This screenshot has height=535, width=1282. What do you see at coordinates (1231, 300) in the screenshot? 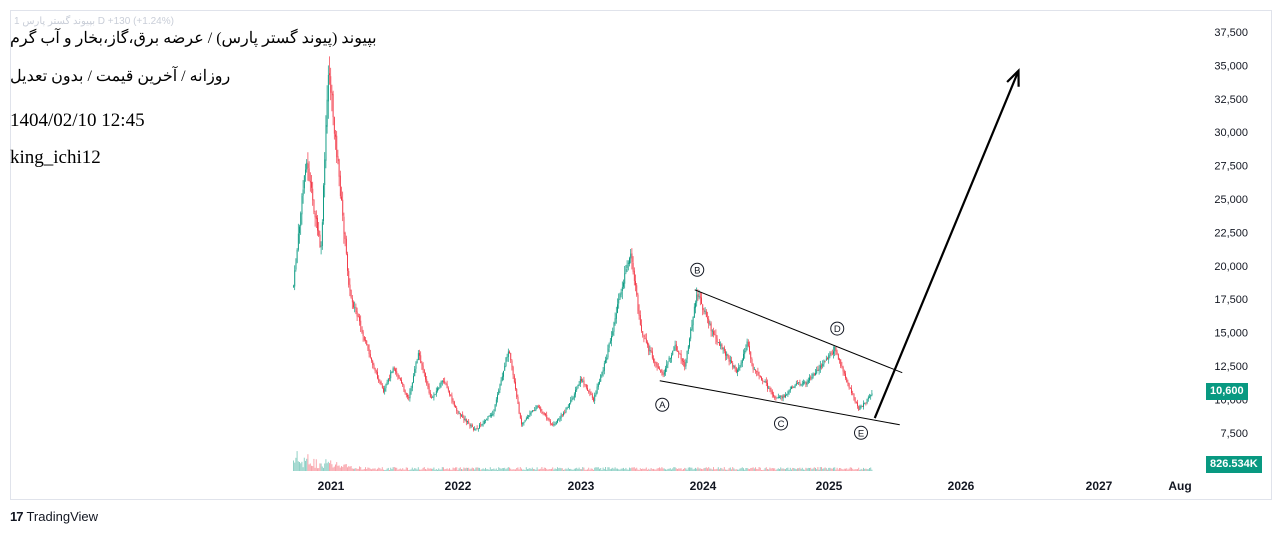
I see `price-tick-label: 17,500` at bounding box center [1231, 300].